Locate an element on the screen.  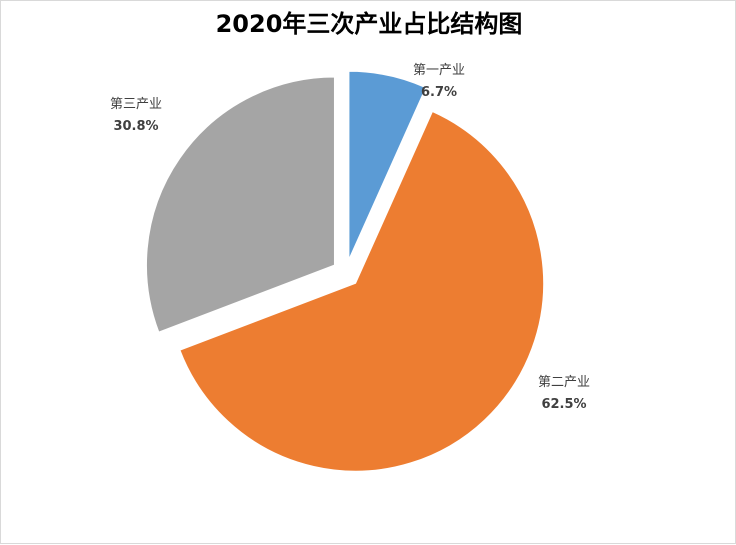
slice-label-name-1: 第一产业 is located at coordinates (439, 70).